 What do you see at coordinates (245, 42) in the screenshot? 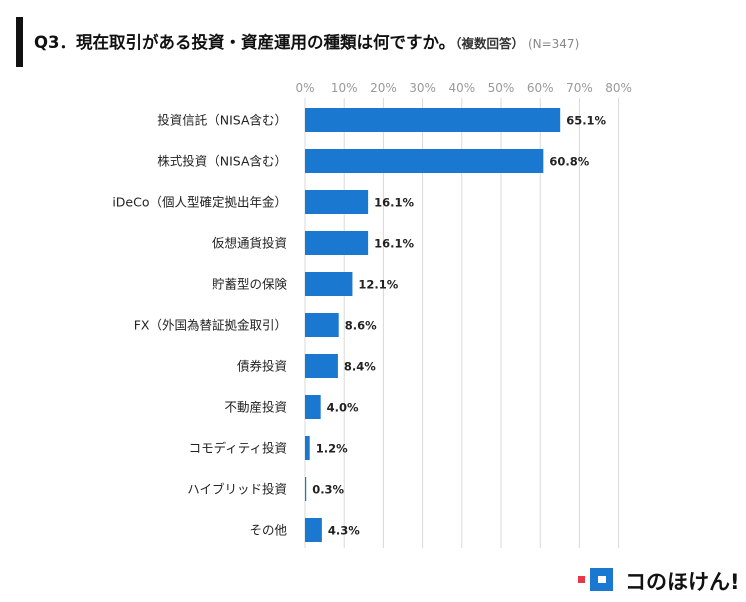
I see `title-main: Q3．現在取引がある投資・資産運用の種類は何ですか。` at bounding box center [245, 42].